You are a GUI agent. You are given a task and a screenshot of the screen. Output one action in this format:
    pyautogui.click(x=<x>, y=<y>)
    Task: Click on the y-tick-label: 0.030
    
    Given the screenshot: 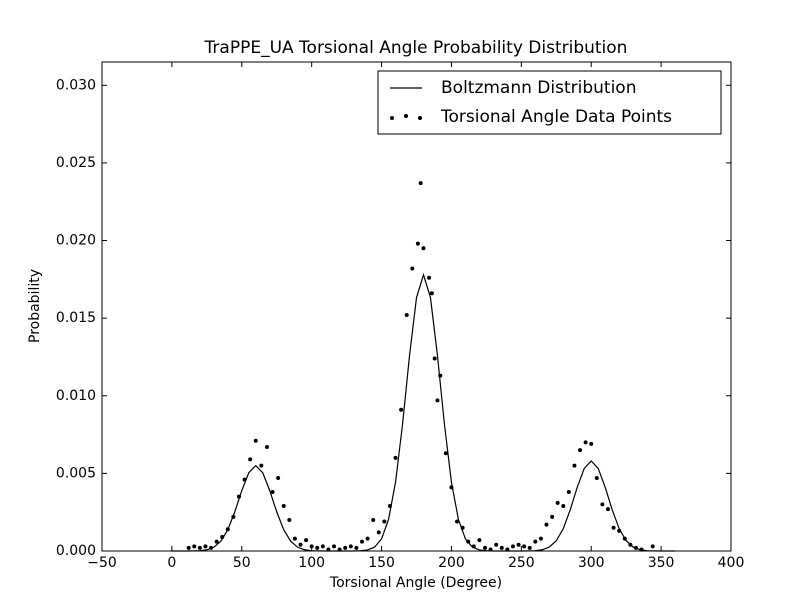 What is the action you would take?
    pyautogui.click(x=76, y=85)
    